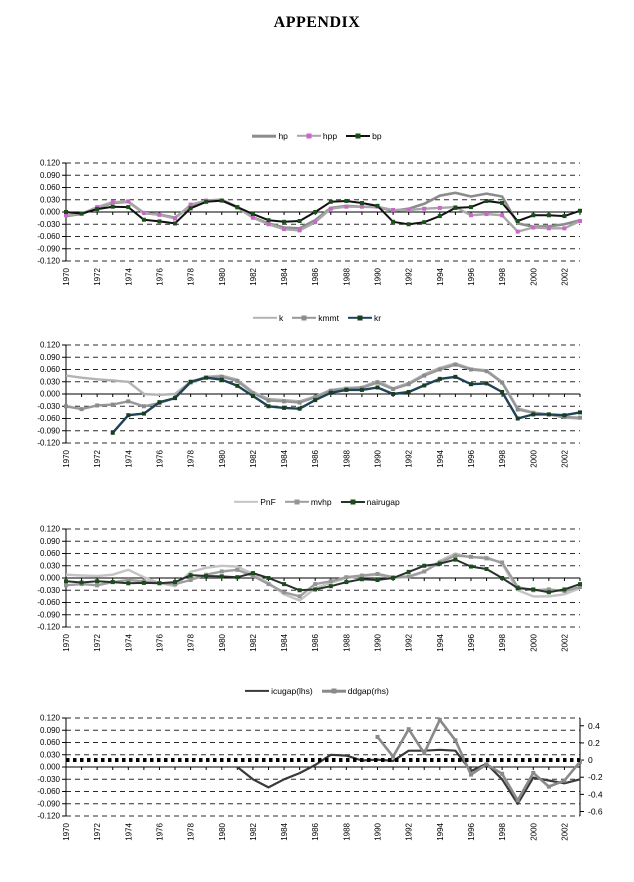 The height and width of the screenshot is (882, 634). I want to click on series-hpp, so click(323, 216).